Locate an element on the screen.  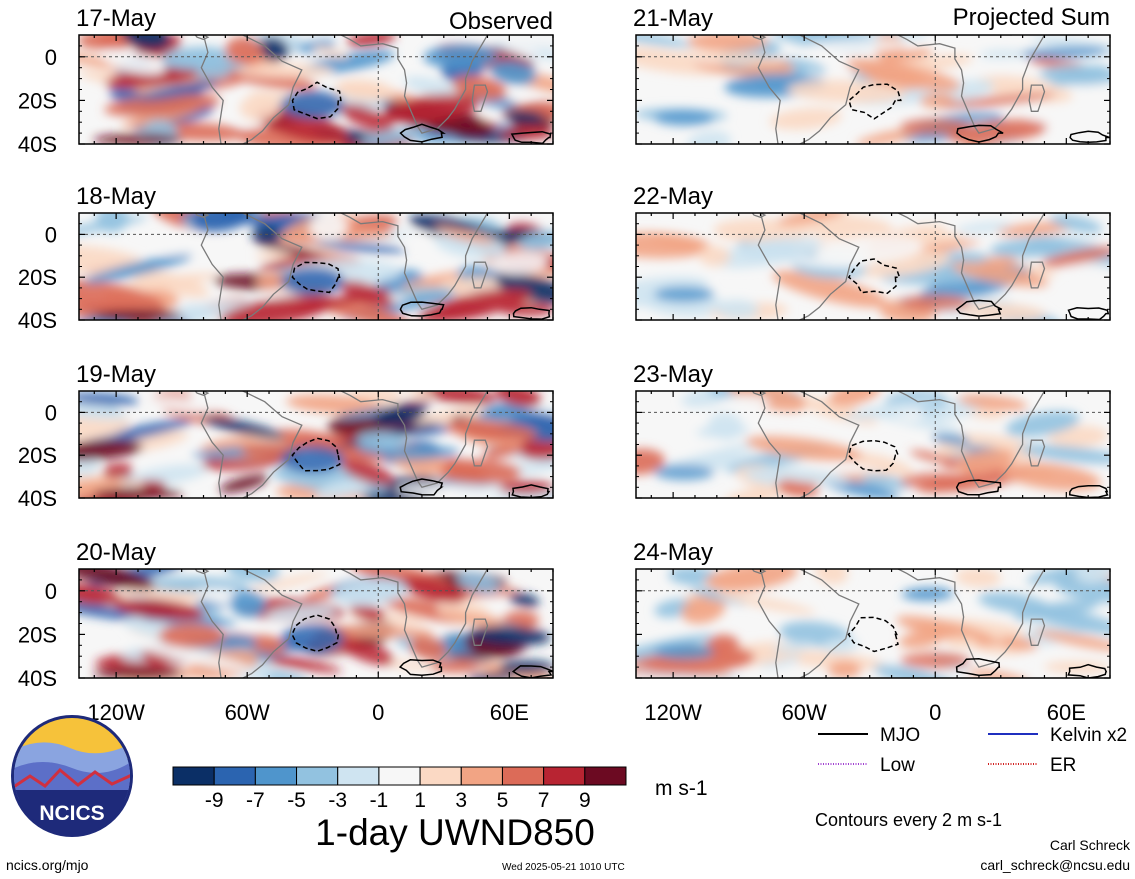
panel-date-22-may: 22-May is located at coordinates (673, 196).